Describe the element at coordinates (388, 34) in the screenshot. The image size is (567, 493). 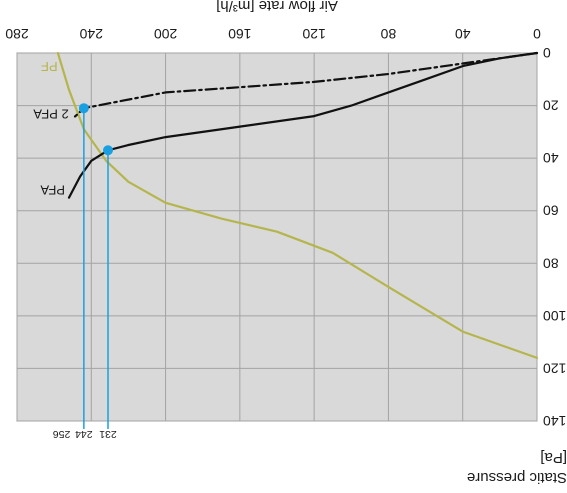
I see `x-tick-label: 80` at that location.